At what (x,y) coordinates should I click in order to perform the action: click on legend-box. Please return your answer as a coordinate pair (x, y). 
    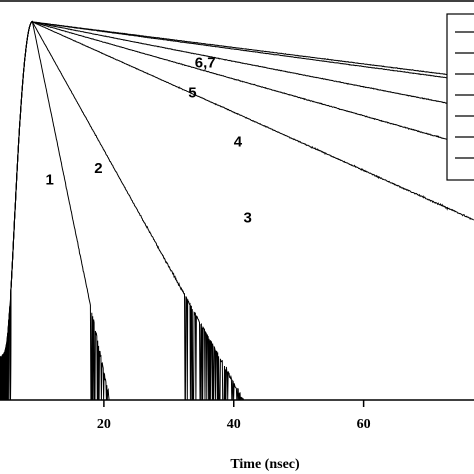
    Looking at the image, I should click on (460, 97).